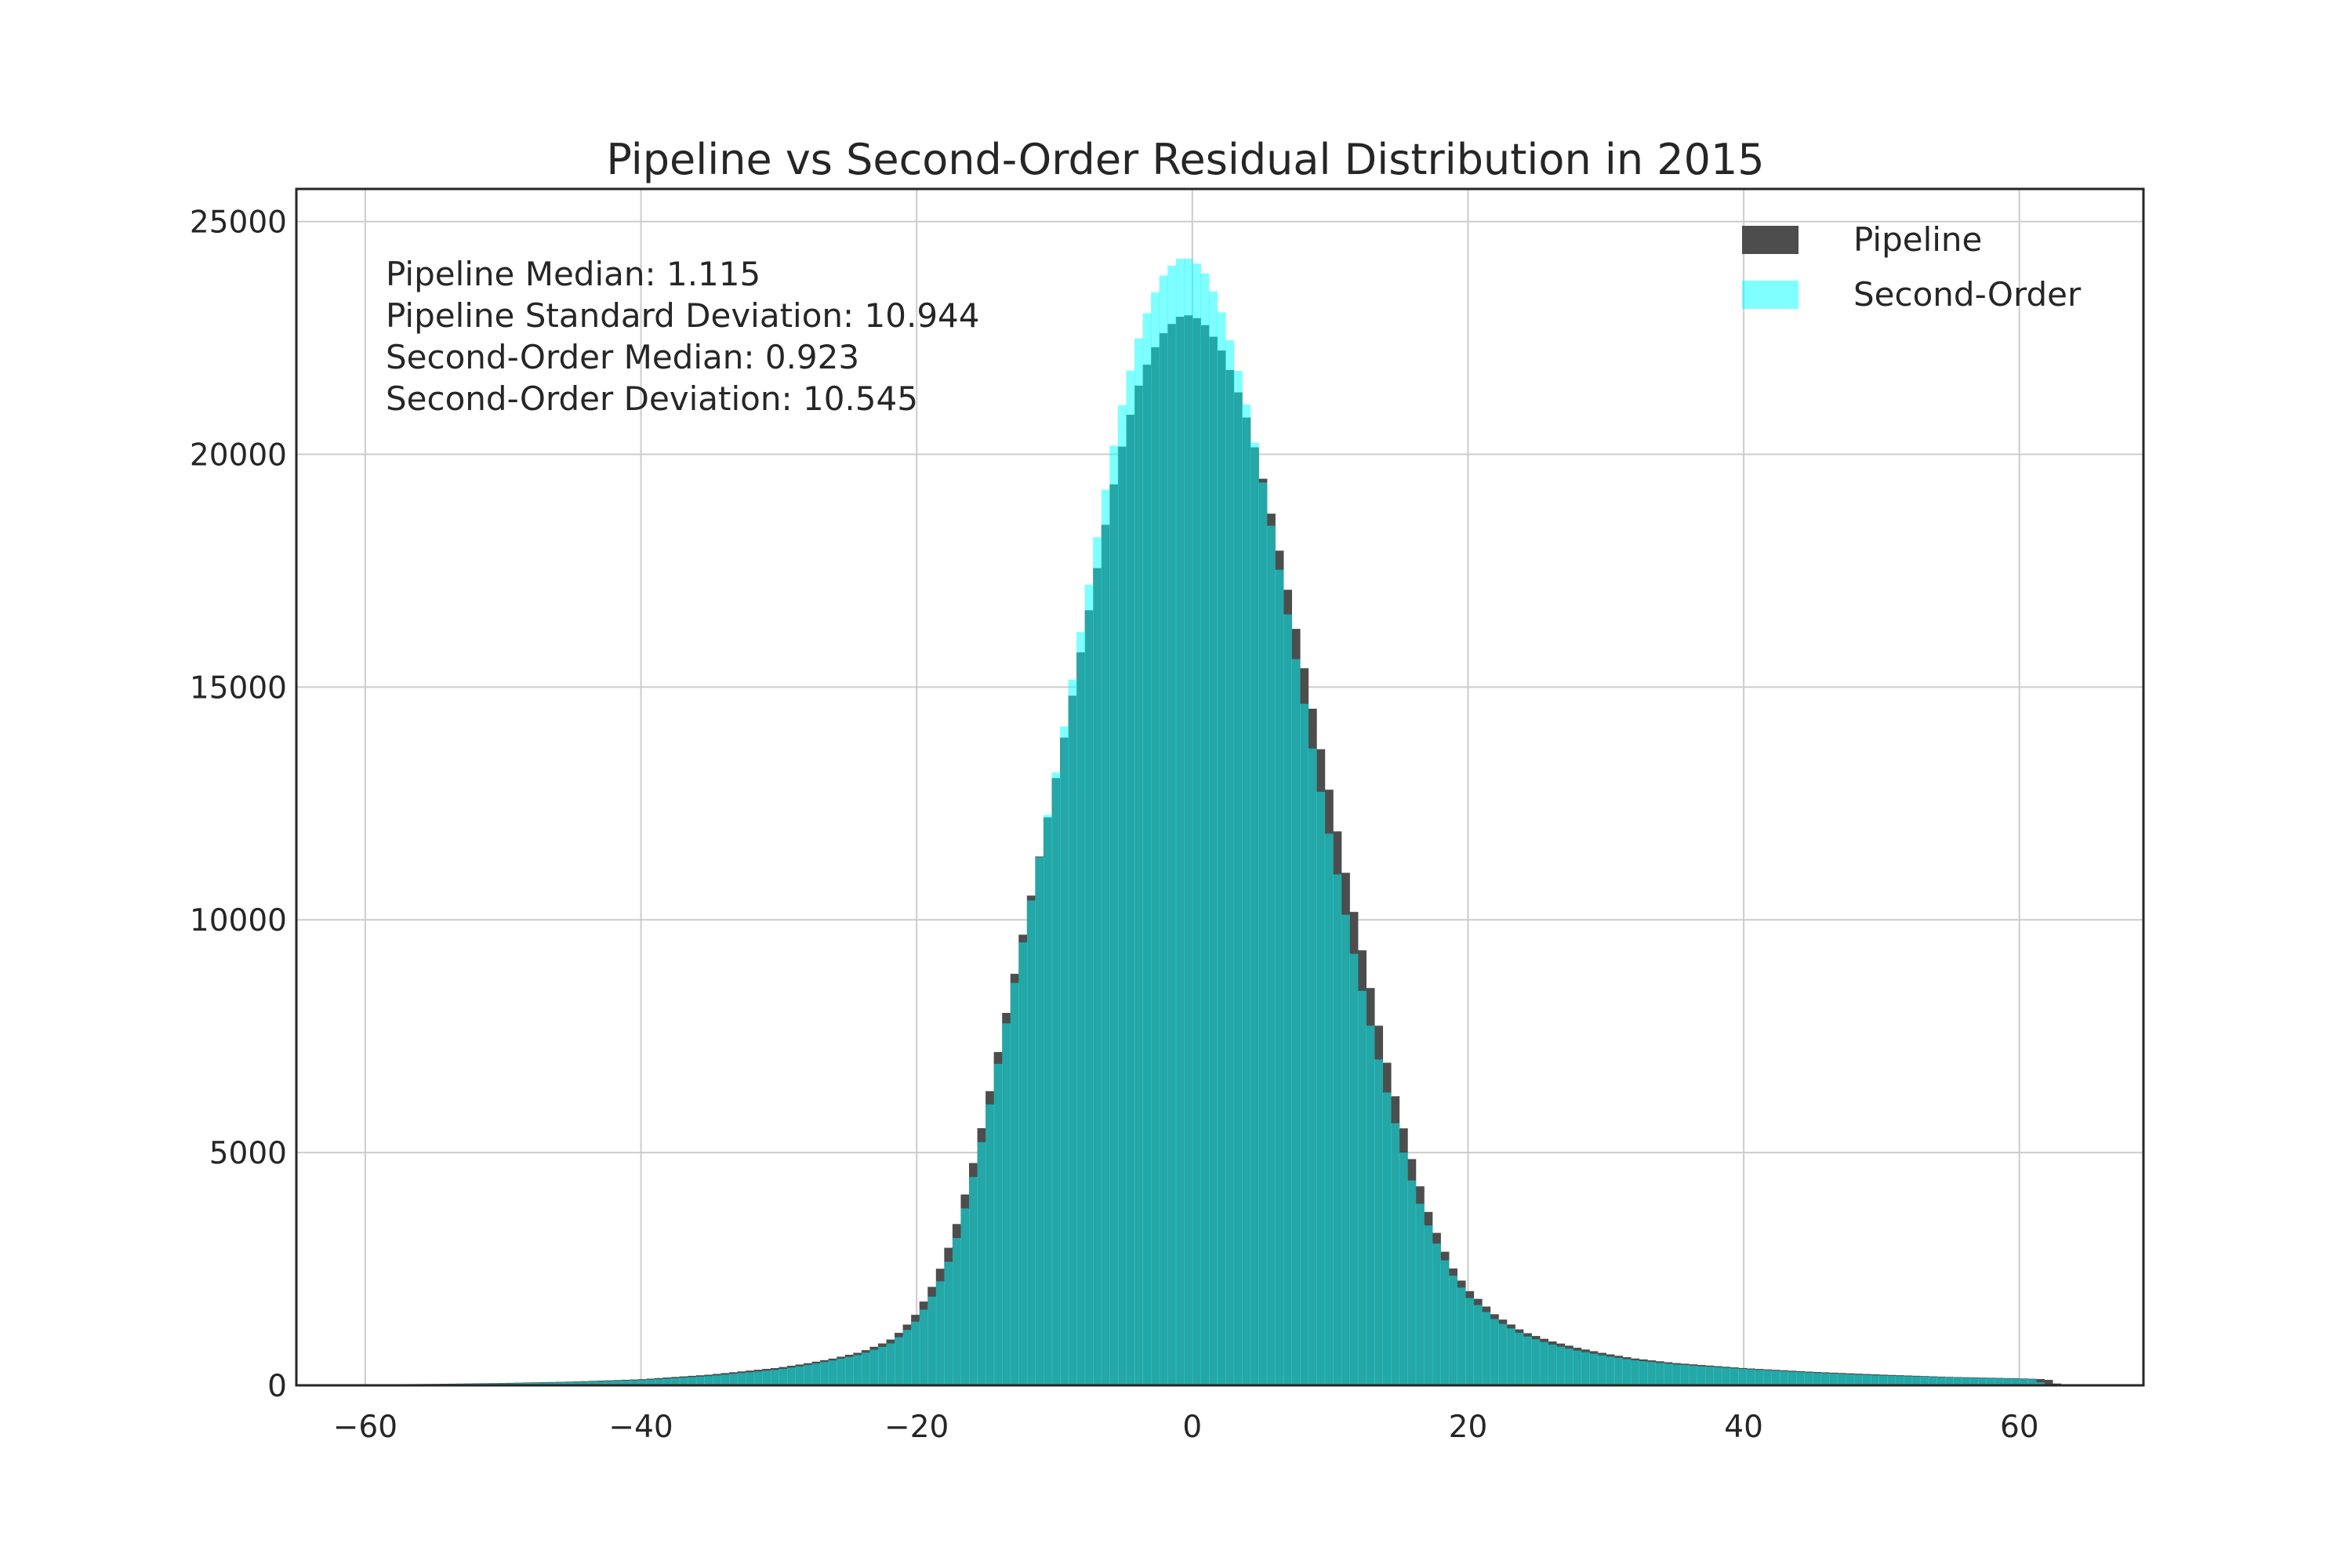 Image resolution: width=2352 pixels, height=1568 pixels. I want to click on x-tick-label: 20, so click(1468, 1427).